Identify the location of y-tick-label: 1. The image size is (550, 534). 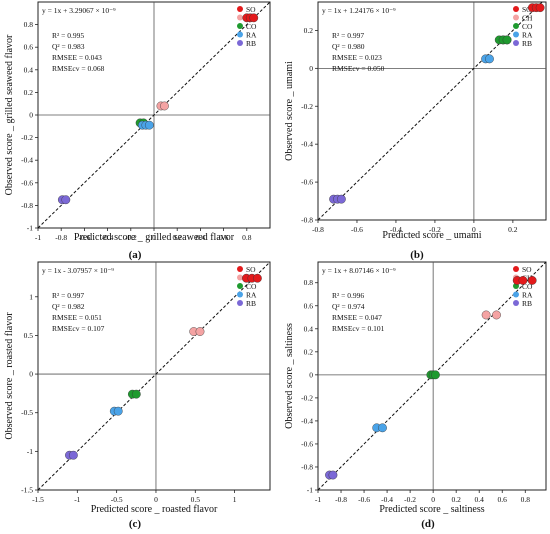
(31, 296).